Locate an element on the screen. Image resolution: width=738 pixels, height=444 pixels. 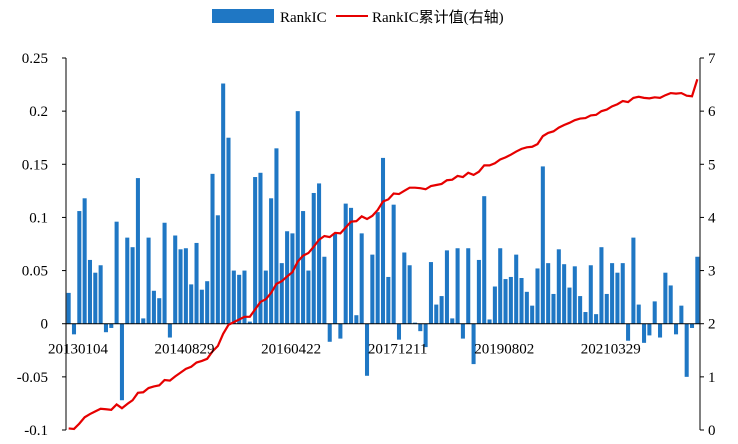
left-tick-label-3: 0.05 is located at coordinates (35, 272).